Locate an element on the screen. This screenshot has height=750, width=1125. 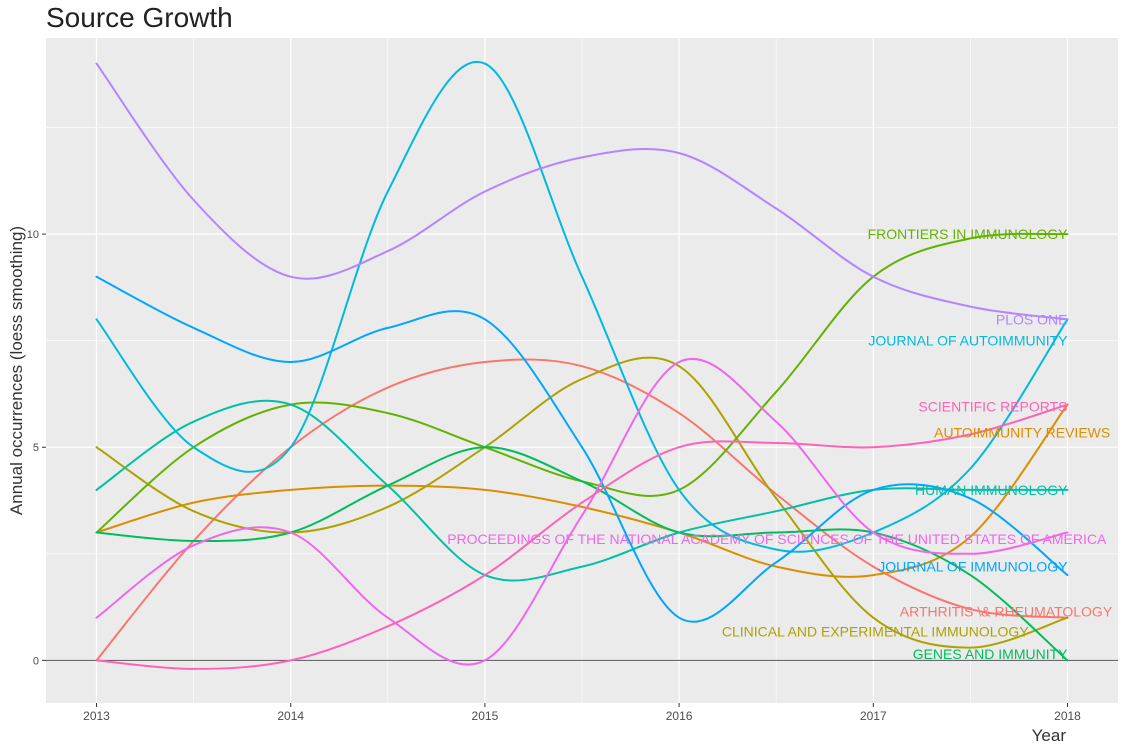
series-label: PLOS ONE is located at coordinates (1032, 319).